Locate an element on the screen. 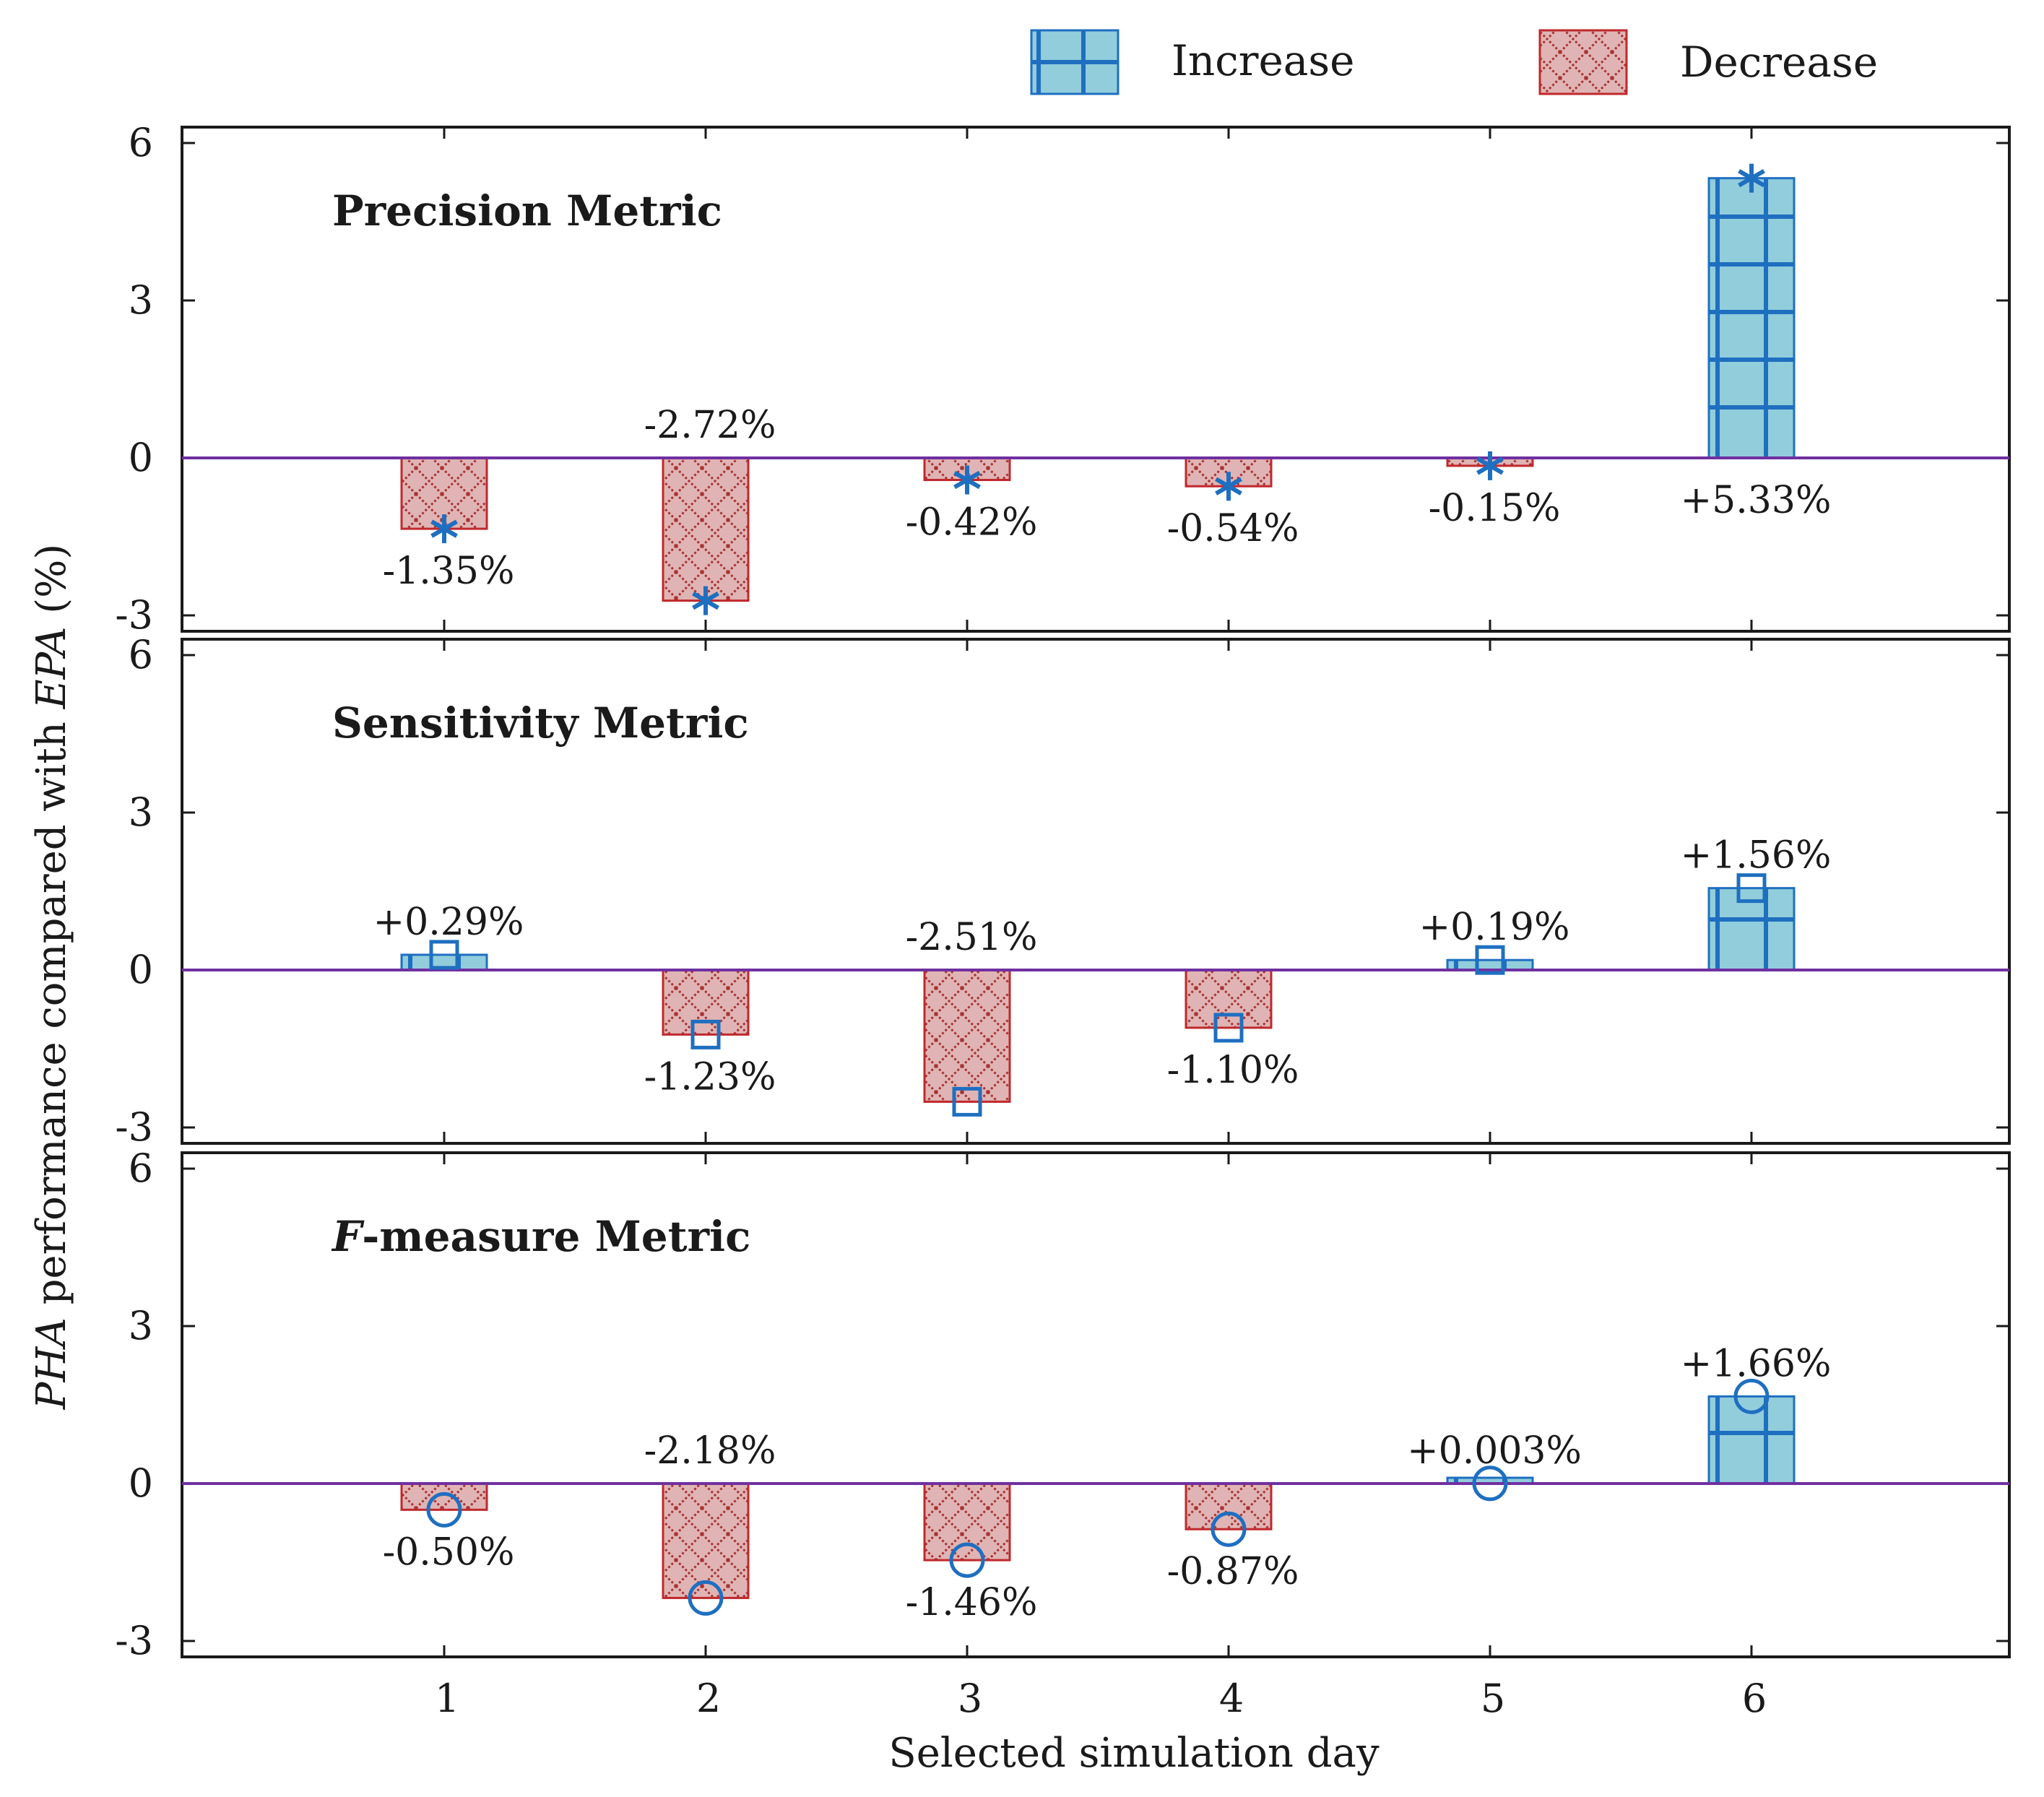  panel-title-text: Sensitivity Metric is located at coordinates (540, 723).